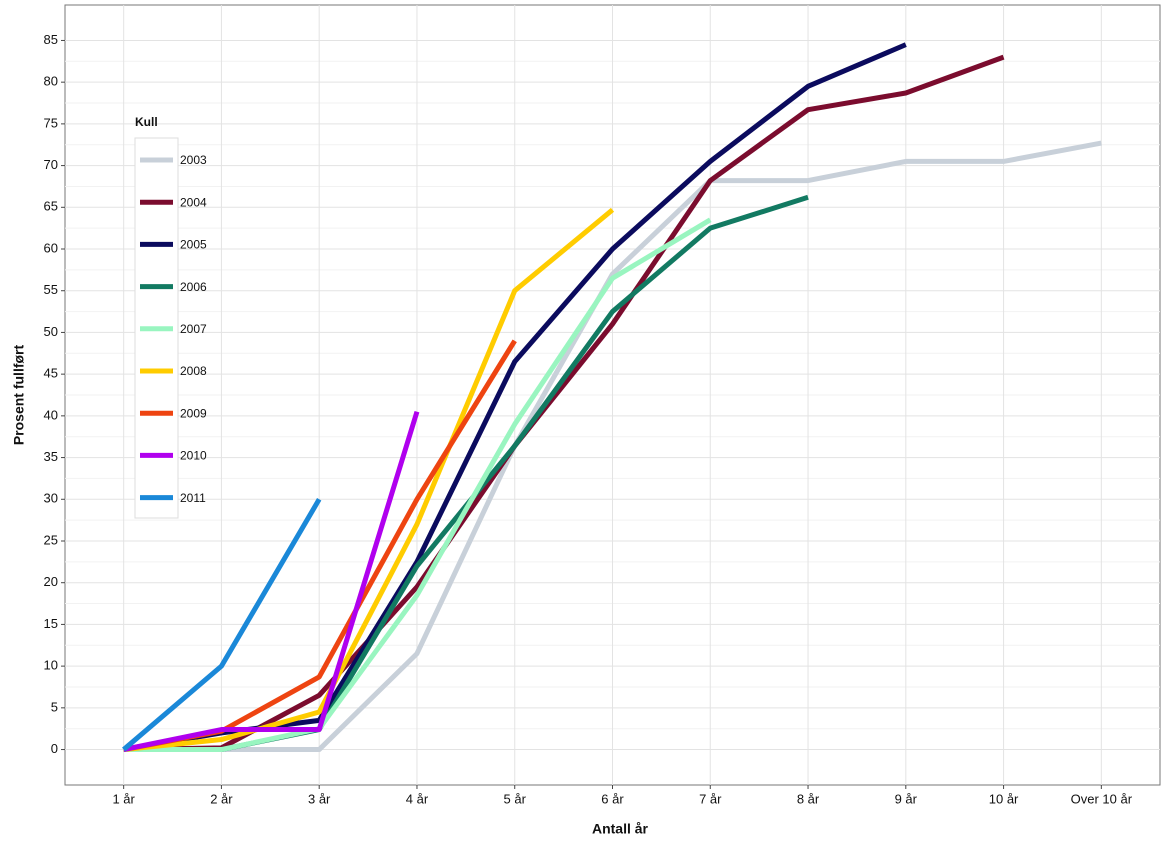 The width and height of the screenshot is (1165, 843). I want to click on legend-label: 2010, so click(193, 456).